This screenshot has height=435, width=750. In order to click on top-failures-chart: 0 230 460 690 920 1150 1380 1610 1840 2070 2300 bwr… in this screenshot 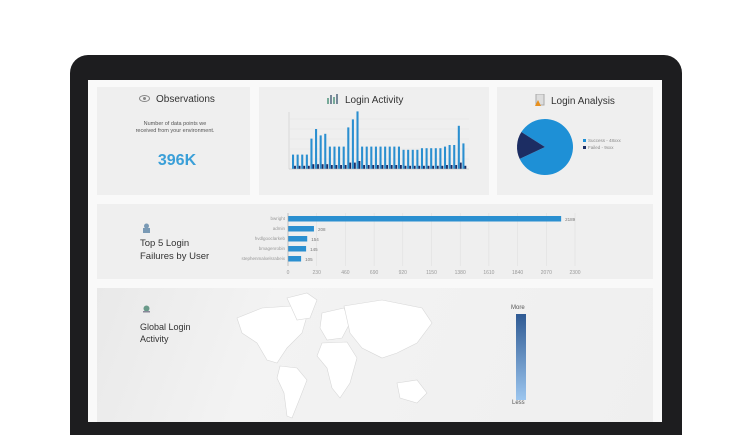, I will do `click(411, 244)`.